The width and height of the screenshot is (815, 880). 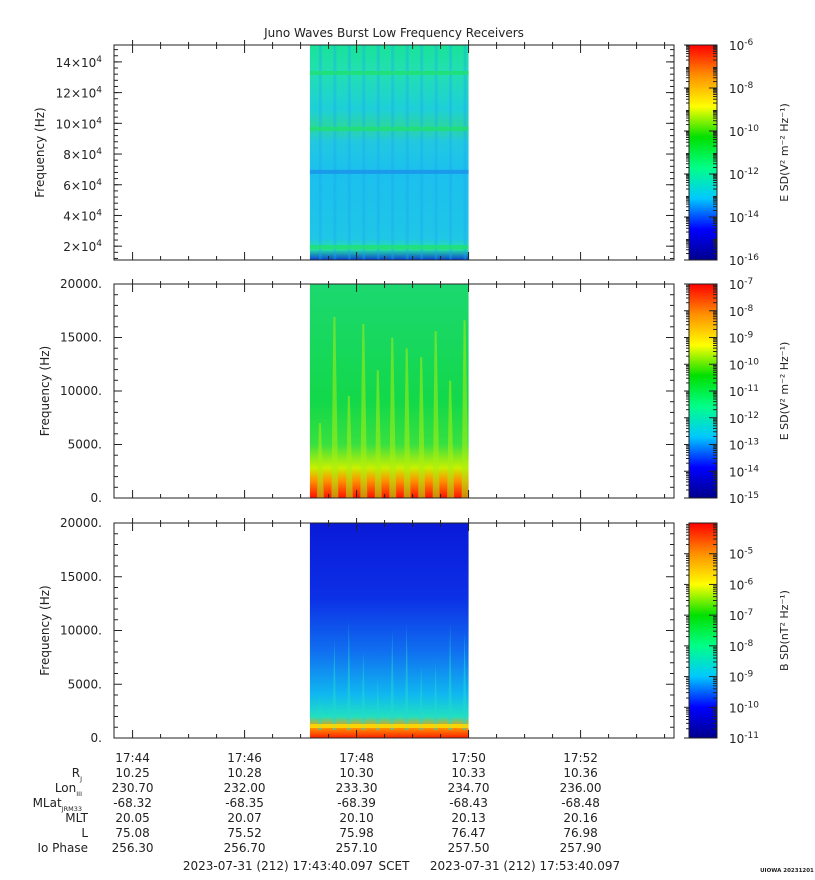 What do you see at coordinates (581, 848) in the screenshot?
I see `ephemeris-value: 257.90` at bounding box center [581, 848].